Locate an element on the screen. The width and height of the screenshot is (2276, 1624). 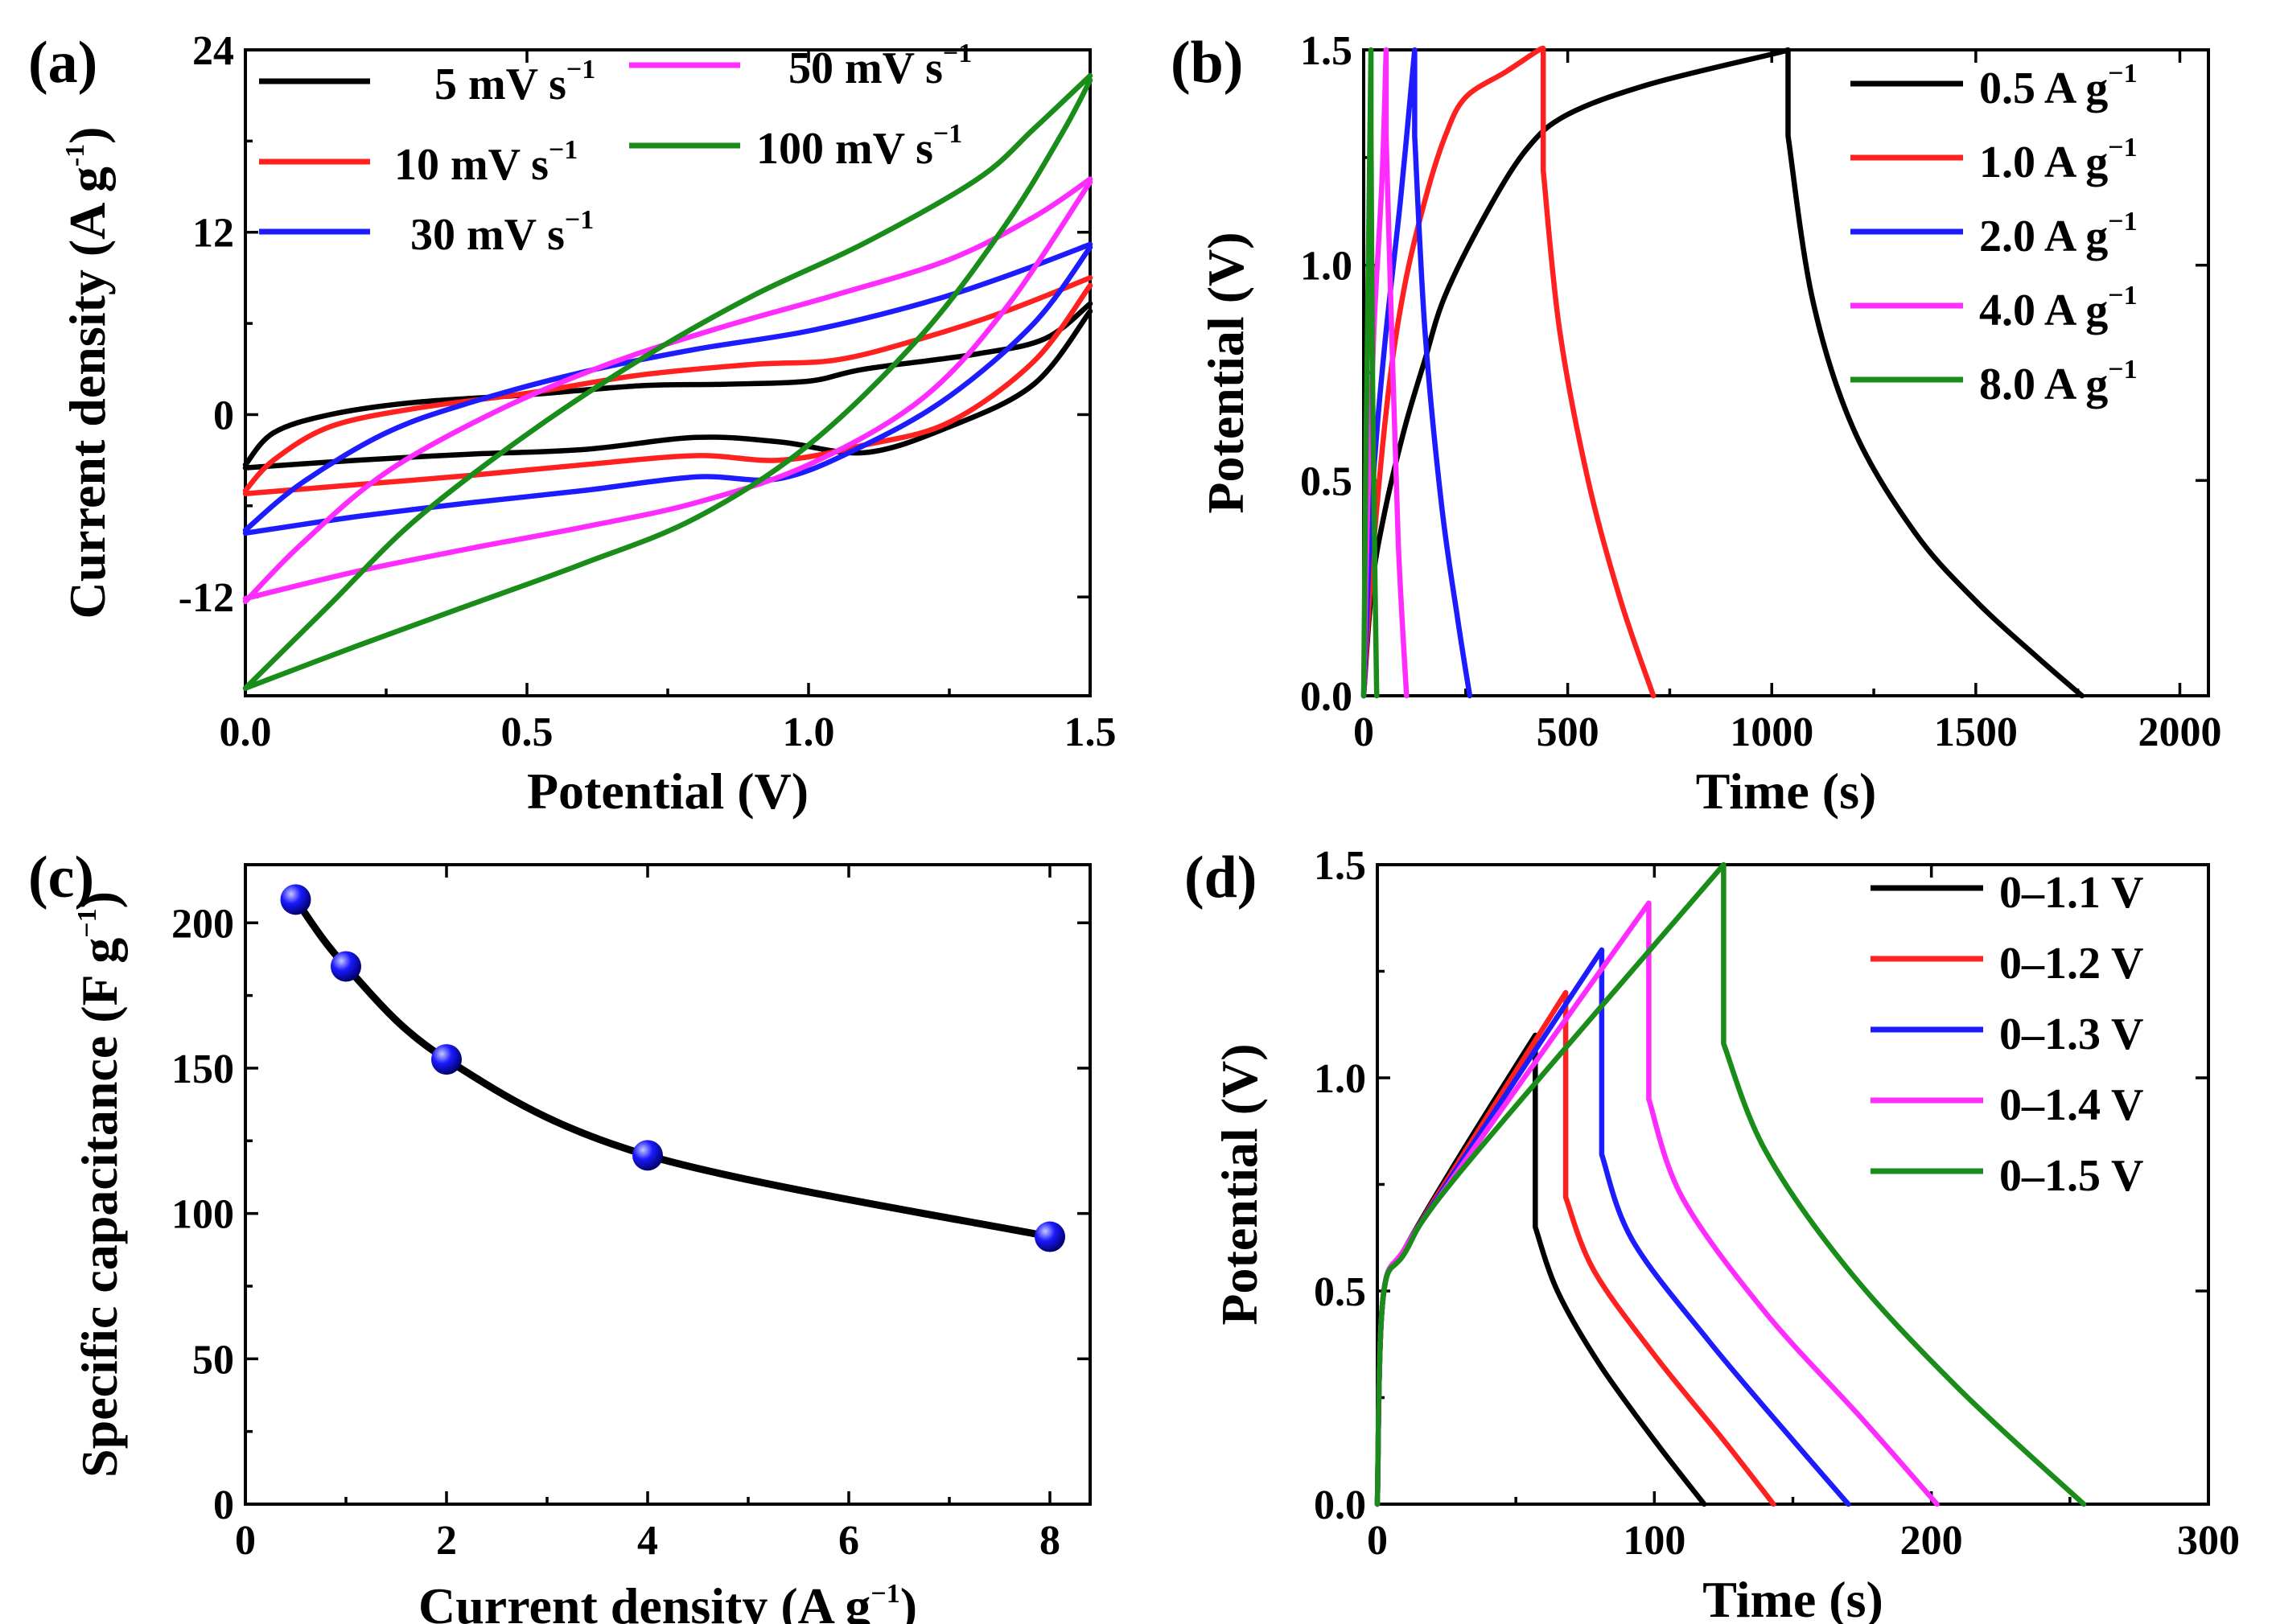
panel-label: (b) is located at coordinates (1207, 63).